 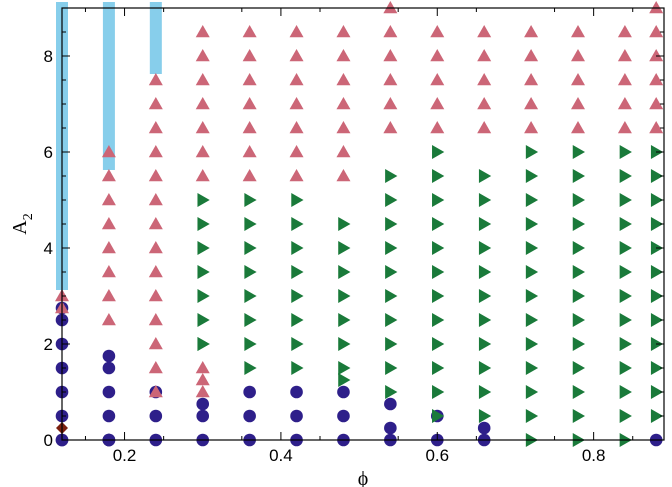 What do you see at coordinates (281, 455) in the screenshot?
I see `x-tick-label: 0.4` at bounding box center [281, 455].